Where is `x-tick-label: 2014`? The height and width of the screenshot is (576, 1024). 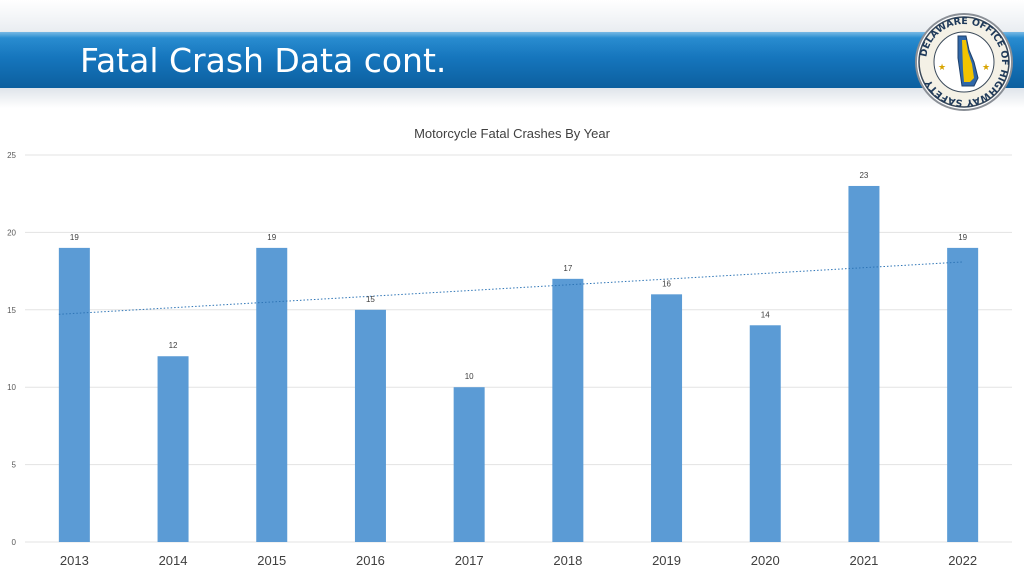
x-tick-label: 2014 is located at coordinates (173, 560).